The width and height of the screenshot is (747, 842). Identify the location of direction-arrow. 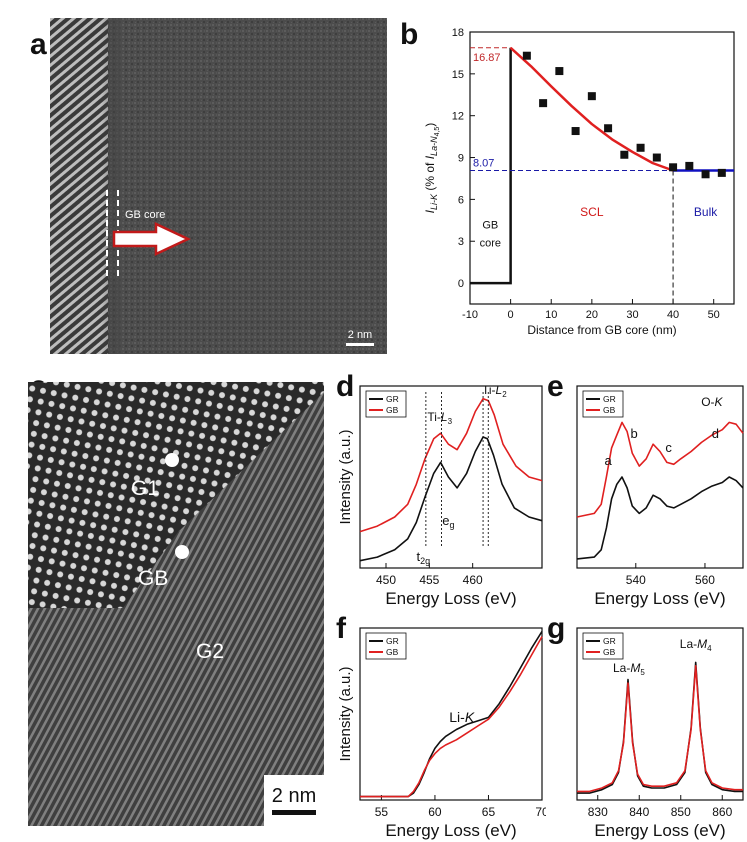
(151, 239).